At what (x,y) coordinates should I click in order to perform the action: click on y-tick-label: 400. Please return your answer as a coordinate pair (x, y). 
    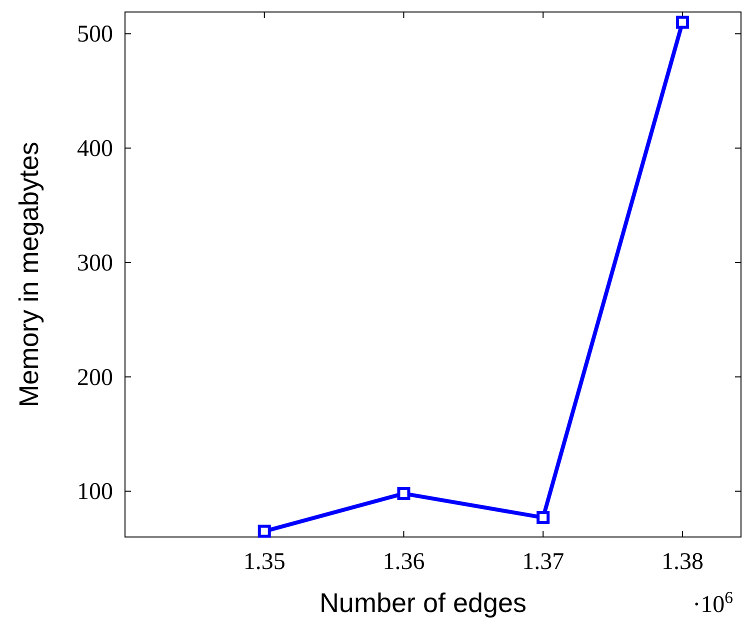
    Looking at the image, I should click on (95, 149).